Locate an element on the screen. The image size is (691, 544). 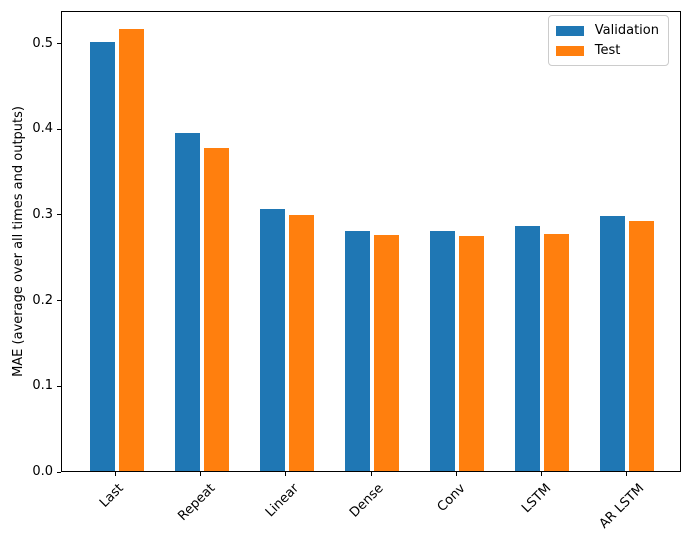
legend: Validation Test is located at coordinates (608, 40).